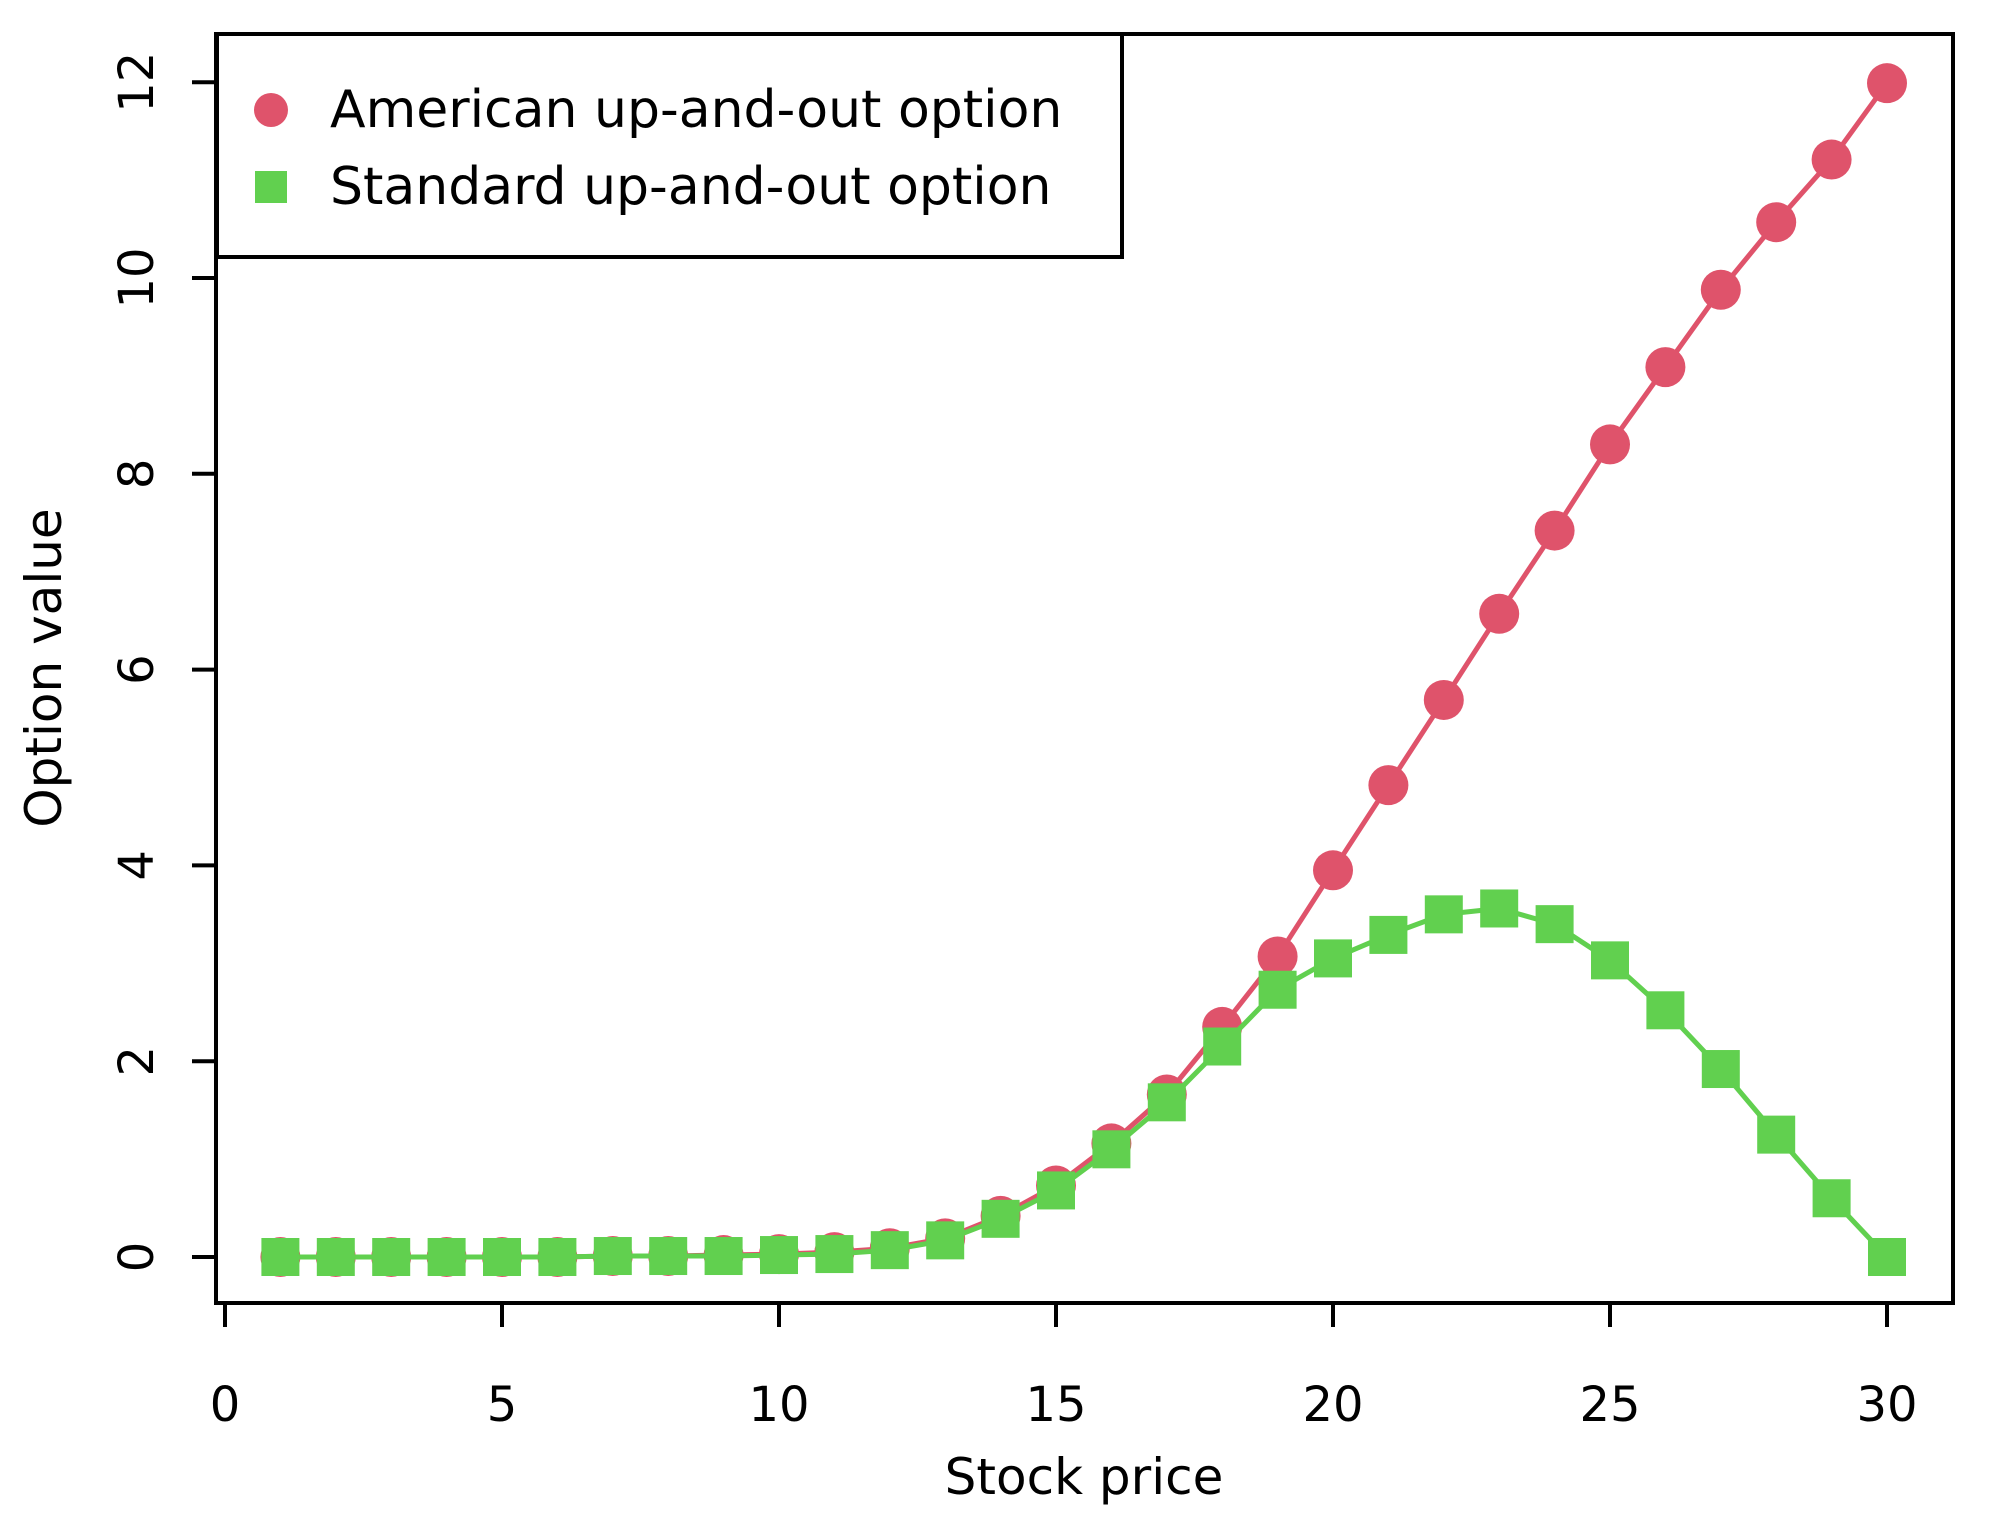  Describe the element at coordinates (137, 277) in the screenshot. I see `y-tick-label: 10` at that location.